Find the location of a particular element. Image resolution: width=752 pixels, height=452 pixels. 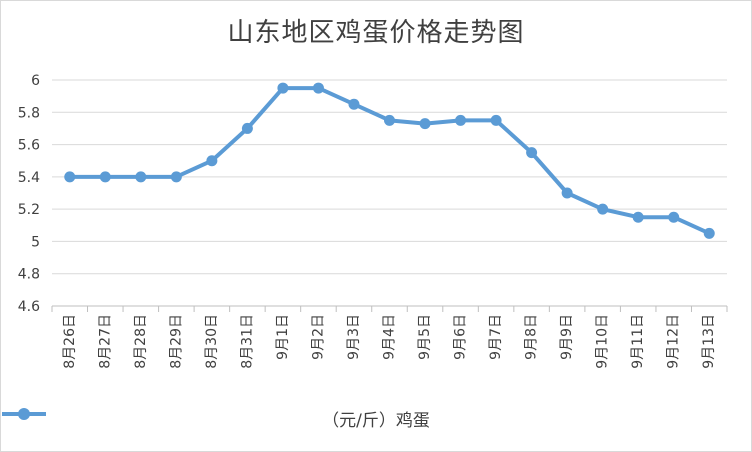

y-tick-label: 5.6 is located at coordinates (29, 146).